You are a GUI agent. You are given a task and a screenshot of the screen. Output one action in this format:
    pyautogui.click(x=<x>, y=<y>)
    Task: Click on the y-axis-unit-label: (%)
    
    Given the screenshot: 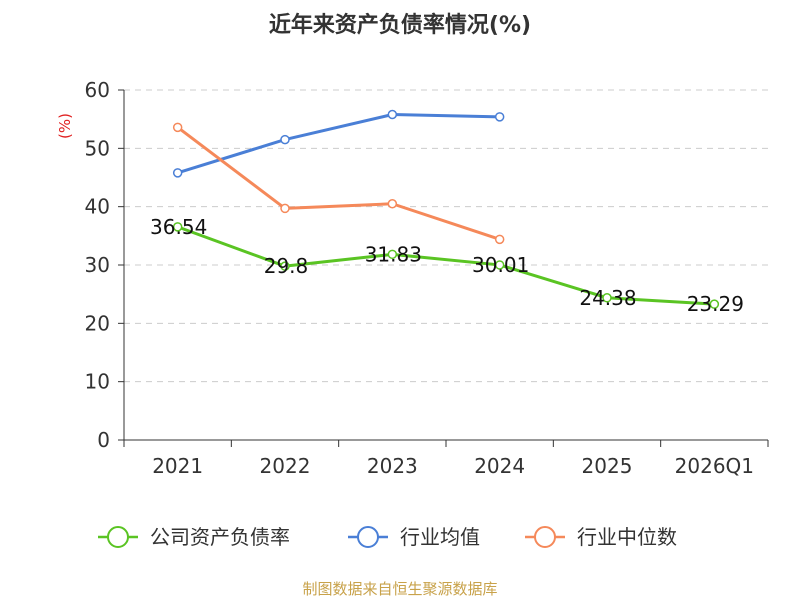 What is the action you would take?
    pyautogui.click(x=65, y=126)
    